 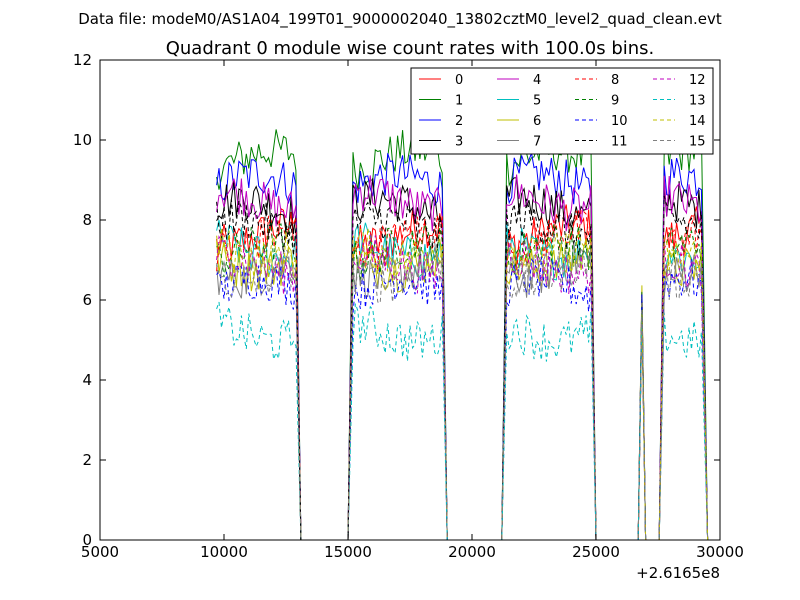 What do you see at coordinates (459, 80) in the screenshot?
I see `legend-label: 0` at bounding box center [459, 80].